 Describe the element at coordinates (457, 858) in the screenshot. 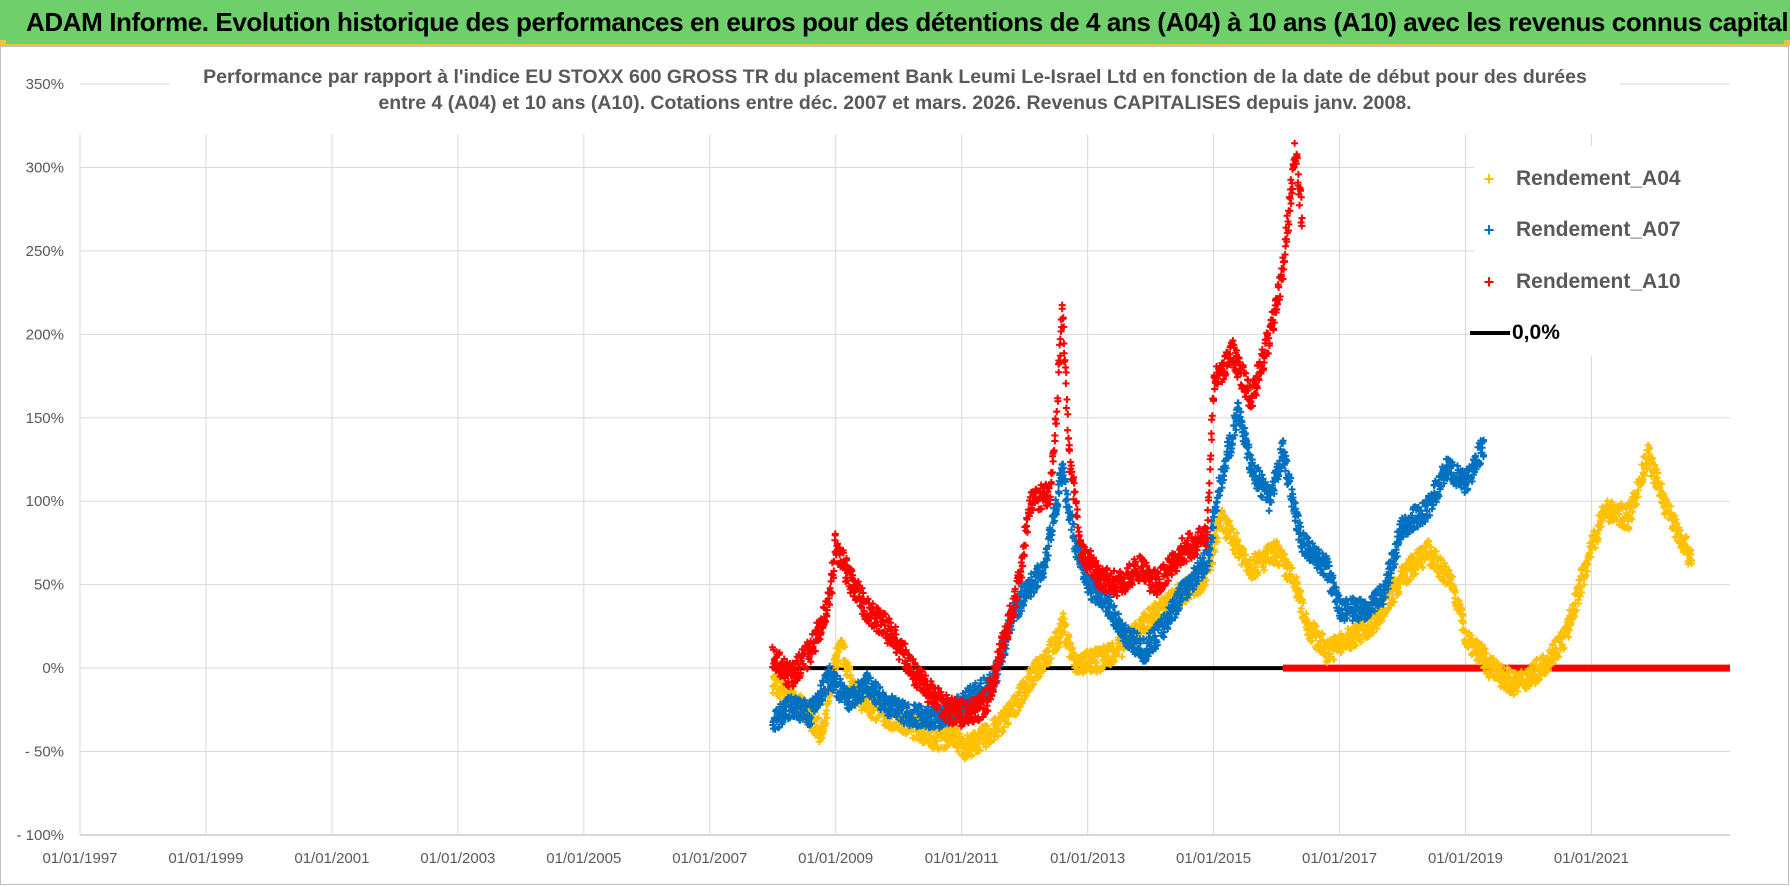

I see `x-tick-label: 01/01/2003` at that location.